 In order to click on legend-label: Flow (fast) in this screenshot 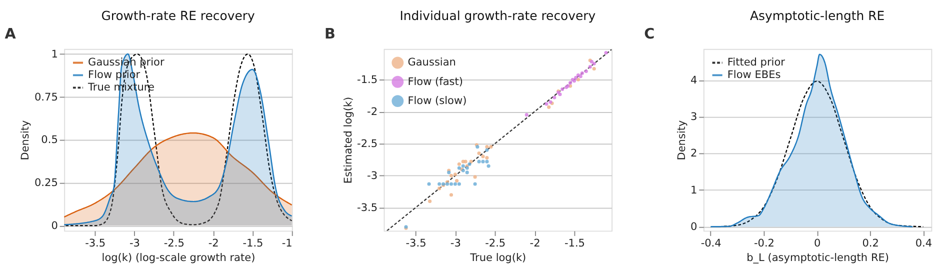, I will do `click(436, 82)`.